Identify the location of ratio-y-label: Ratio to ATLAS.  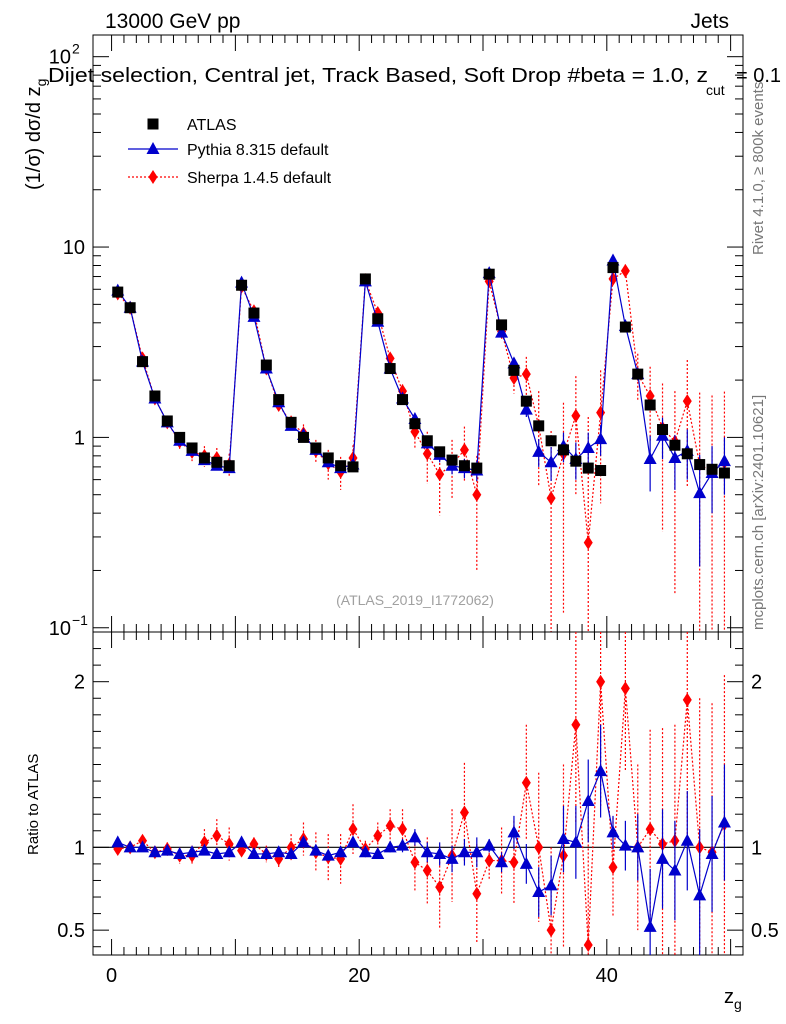
(33, 804).